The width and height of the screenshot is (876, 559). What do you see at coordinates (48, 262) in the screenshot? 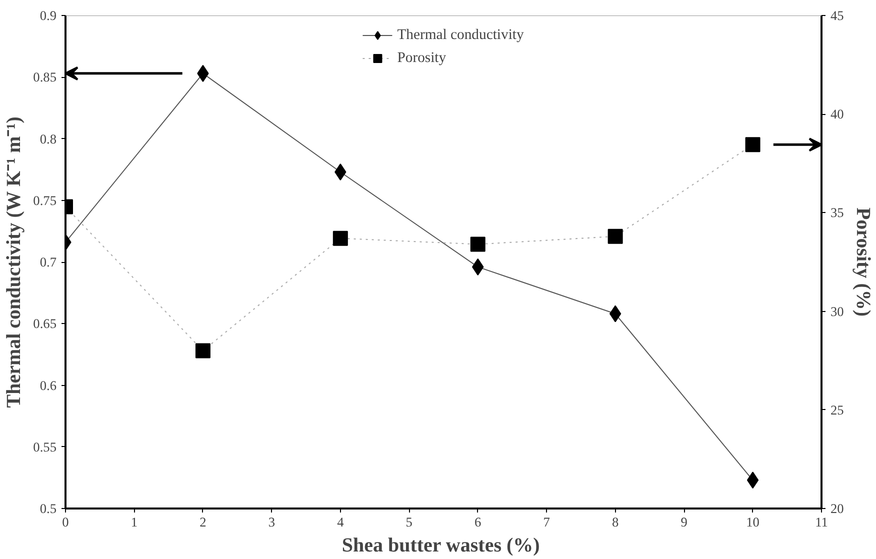
I see `y-tick-label: 0.7` at bounding box center [48, 262].